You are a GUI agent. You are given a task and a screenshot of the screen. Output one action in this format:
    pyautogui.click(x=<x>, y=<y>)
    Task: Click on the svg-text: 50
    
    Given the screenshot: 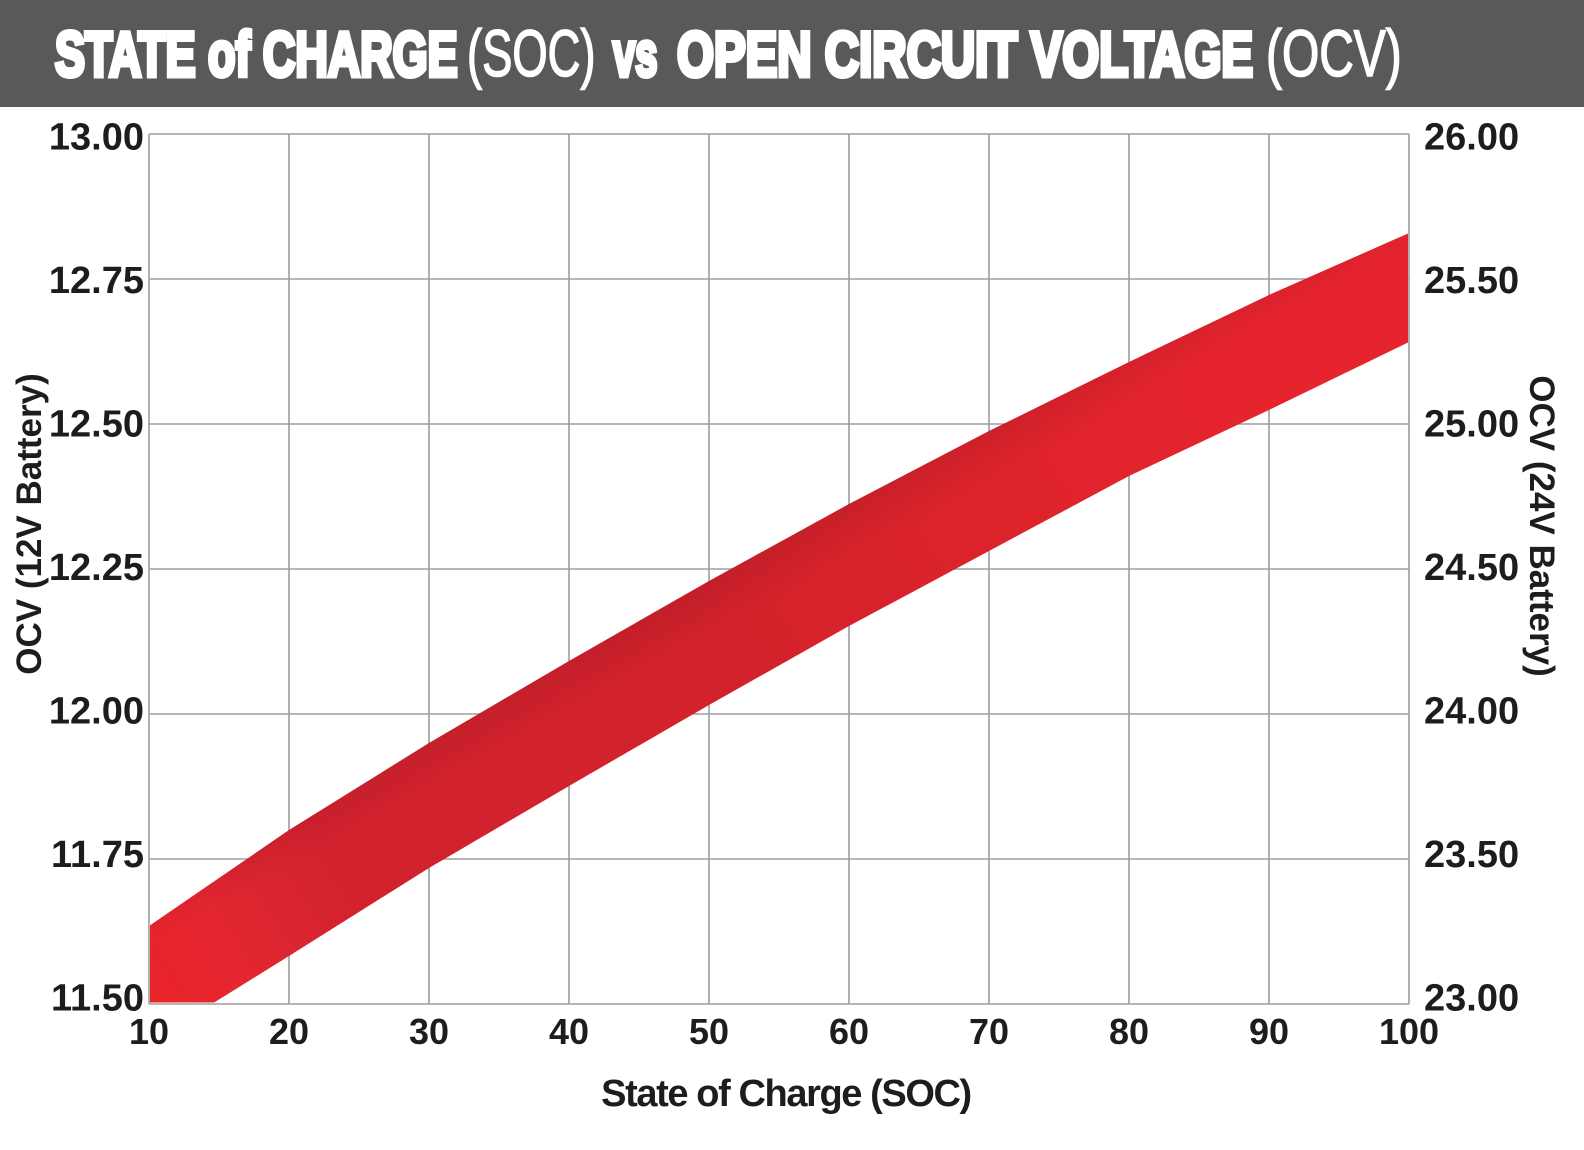 What is the action you would take?
    pyautogui.click(x=709, y=1031)
    